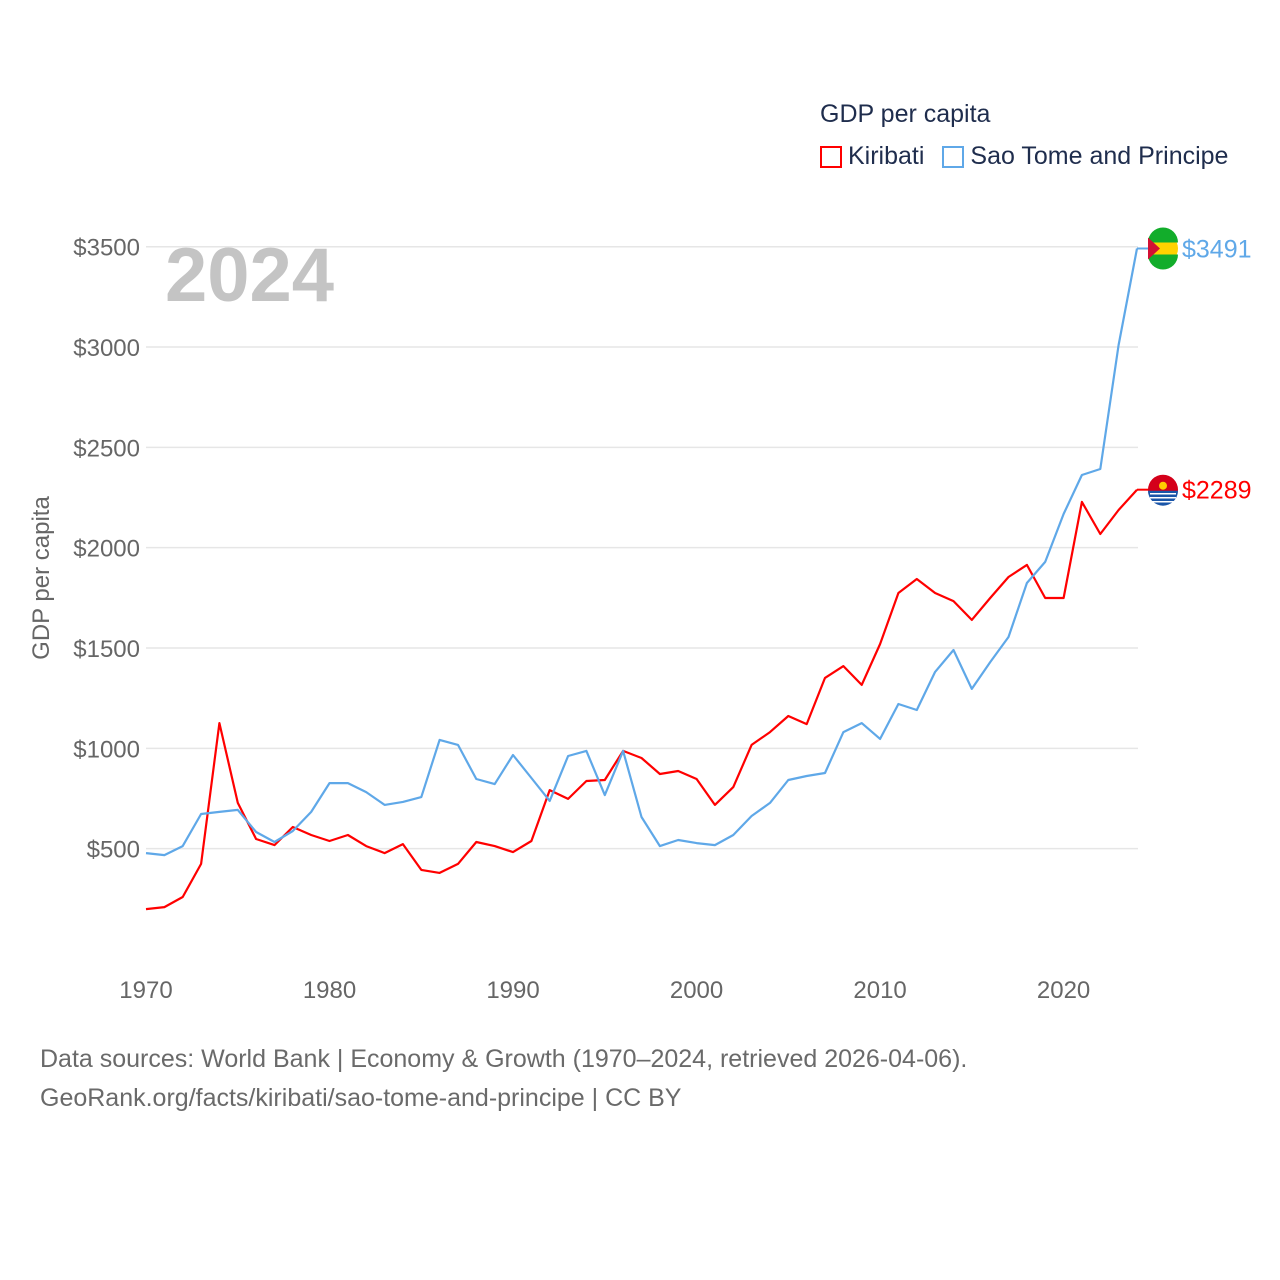 The image size is (1280, 1280). I want to click on legend-item-kiribati: Kiribati, so click(872, 156).